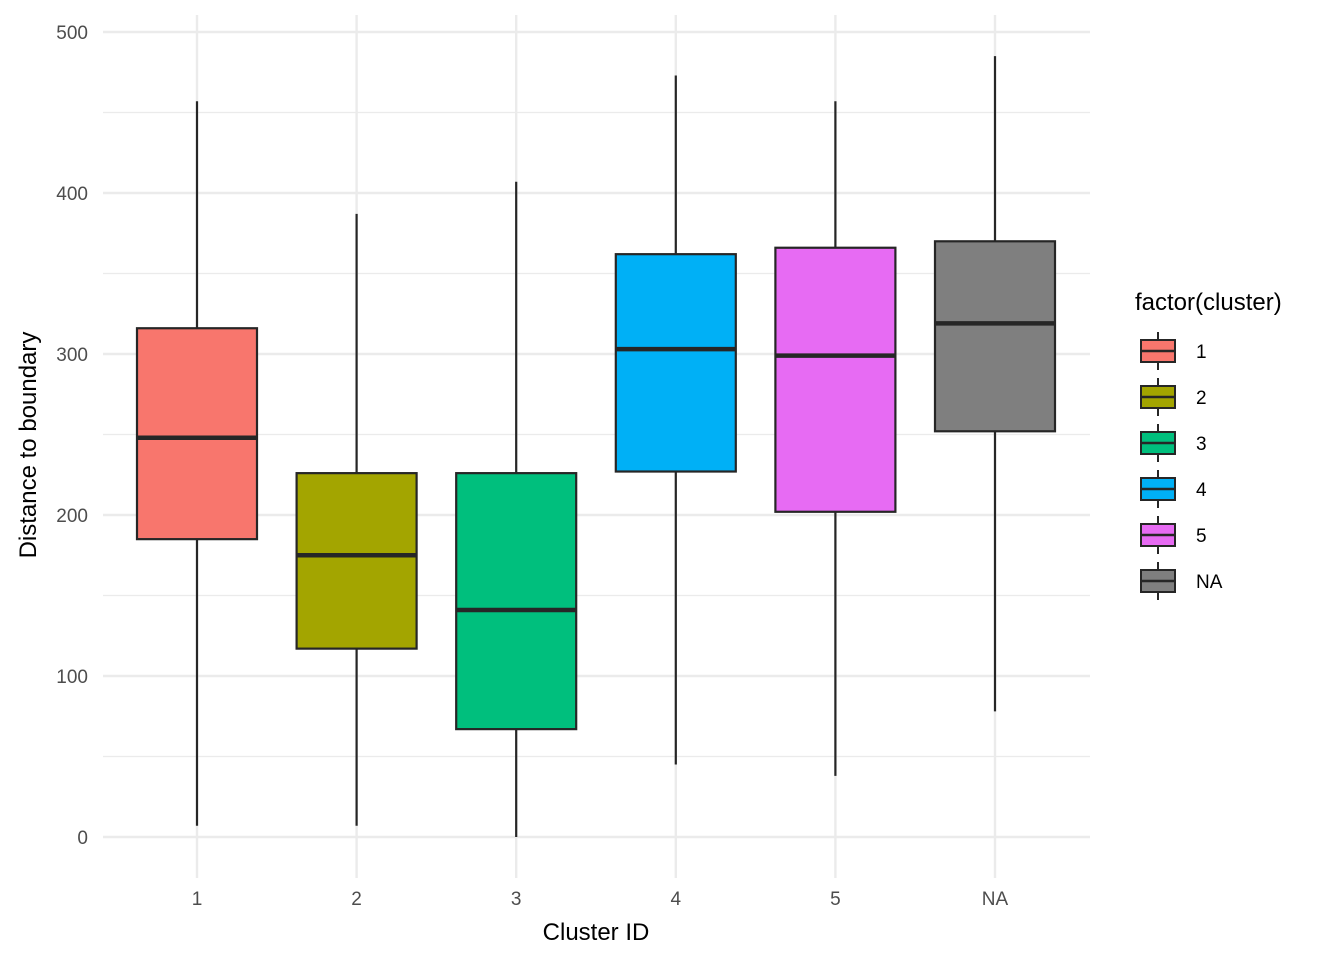 The image size is (1344, 960). What do you see at coordinates (676, 899) in the screenshot?
I see `x-tick-label: 4` at bounding box center [676, 899].